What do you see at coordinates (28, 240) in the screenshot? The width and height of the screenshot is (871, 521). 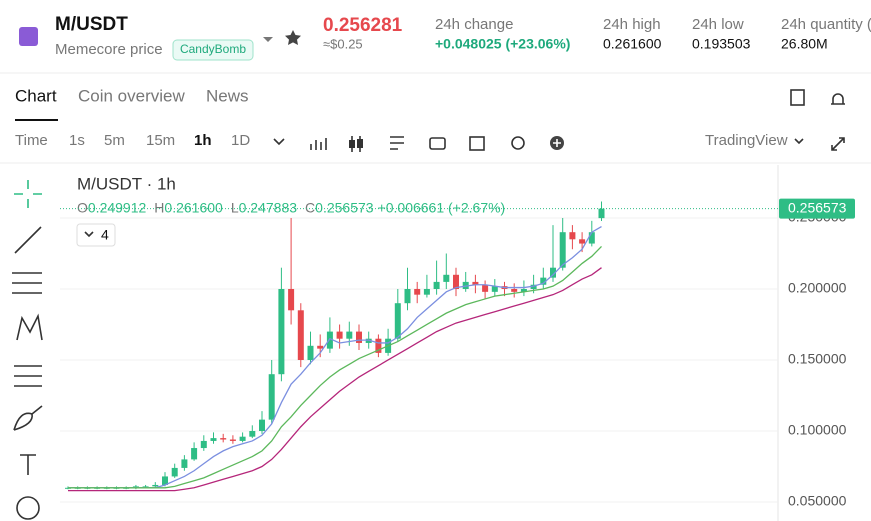 I see `line-tool` at bounding box center [28, 240].